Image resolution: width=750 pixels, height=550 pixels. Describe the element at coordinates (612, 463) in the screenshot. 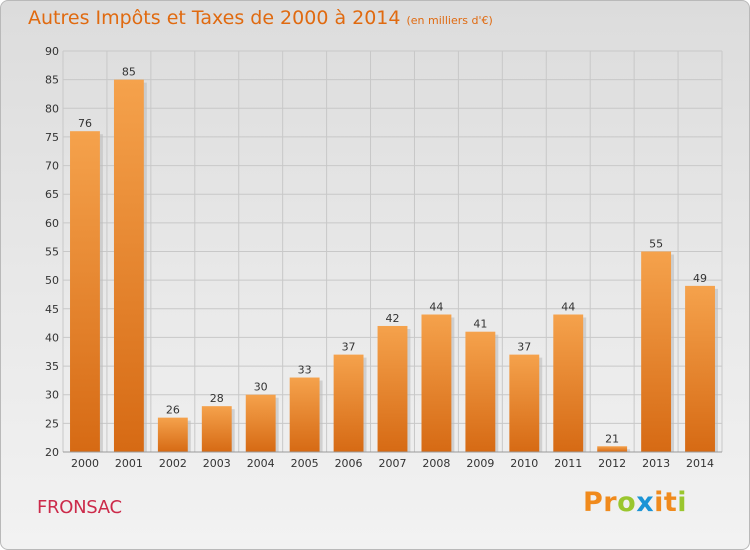

I see `x-tick-label: 2012` at that location.